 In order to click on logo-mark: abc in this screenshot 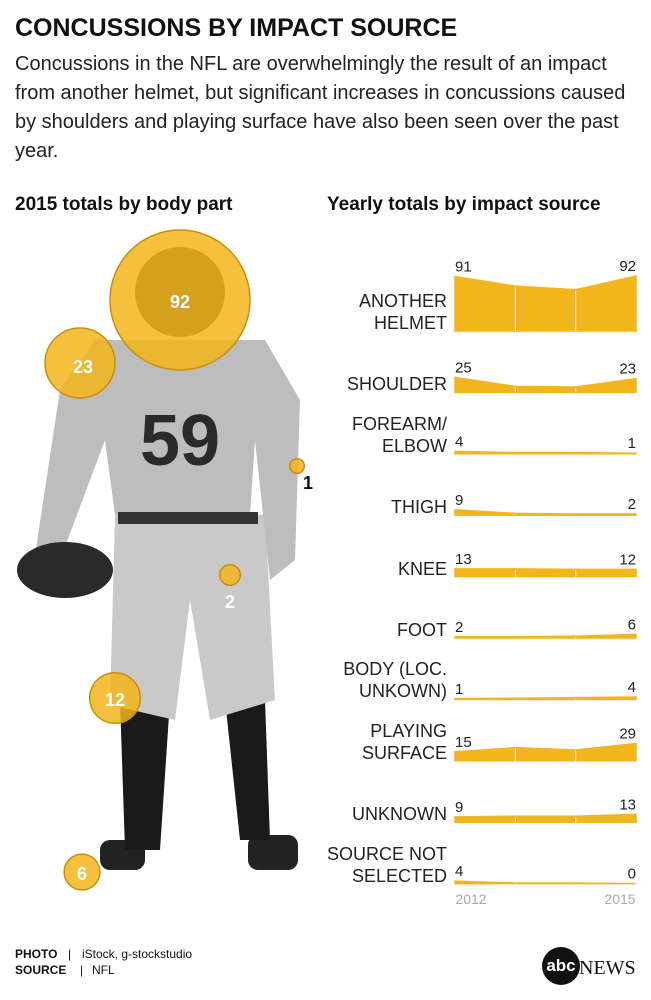, I will do `click(560, 965)`.